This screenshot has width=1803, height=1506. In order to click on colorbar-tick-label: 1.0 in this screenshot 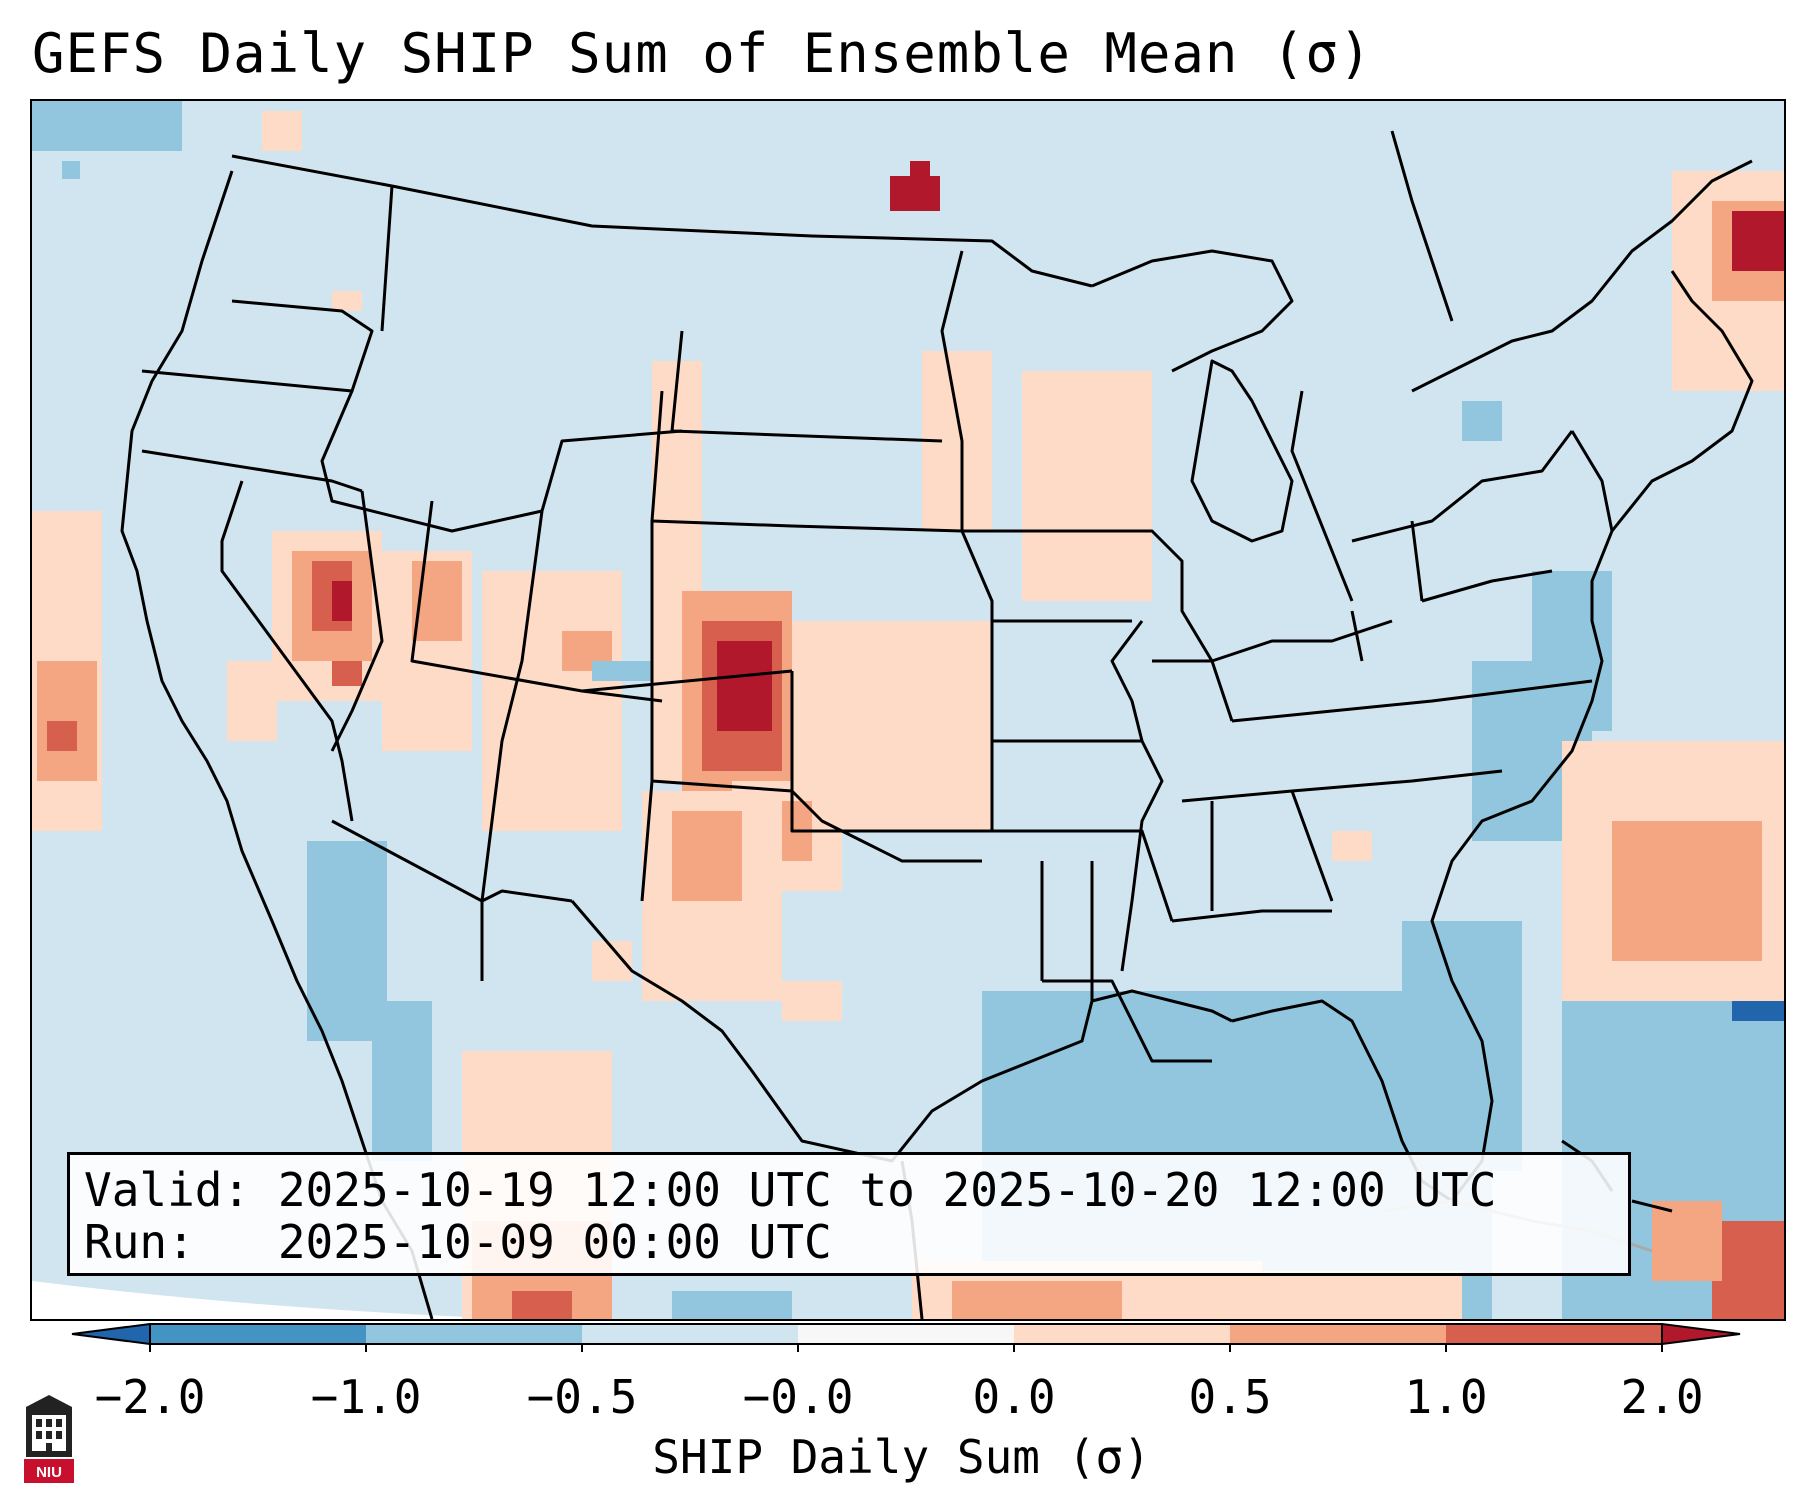, I will do `click(1446, 1397)`.